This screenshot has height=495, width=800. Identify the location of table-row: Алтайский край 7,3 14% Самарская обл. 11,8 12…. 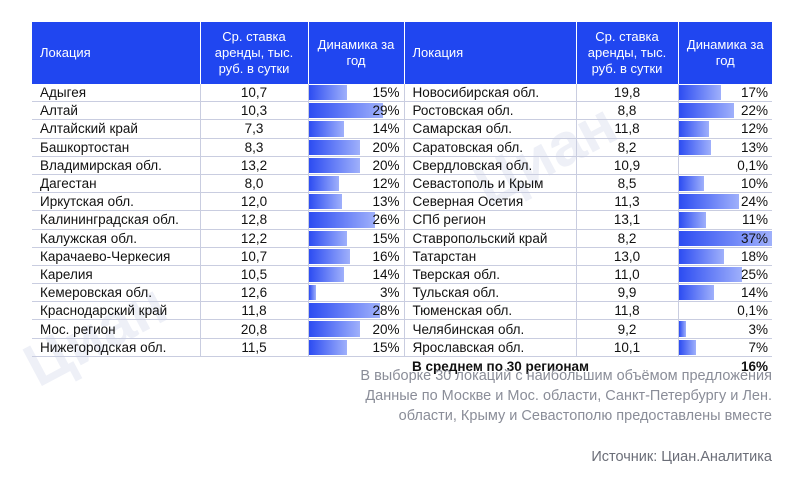
(402, 129).